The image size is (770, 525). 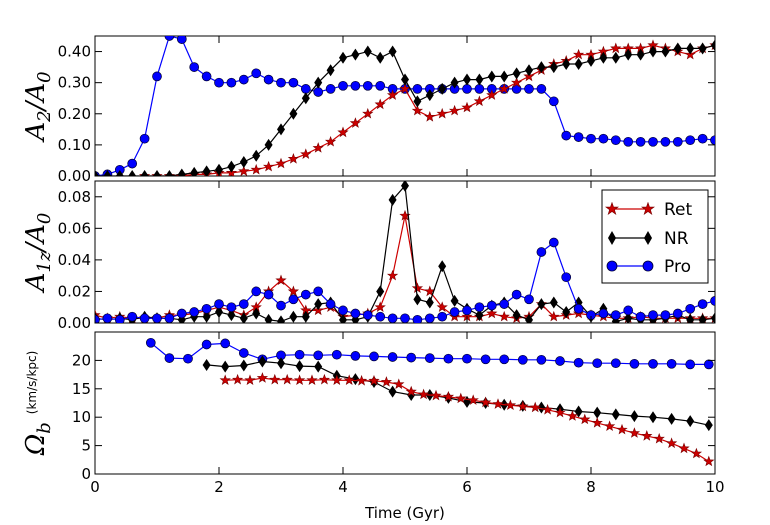 I want to click on series-line-nr, so click(x=457, y=393).